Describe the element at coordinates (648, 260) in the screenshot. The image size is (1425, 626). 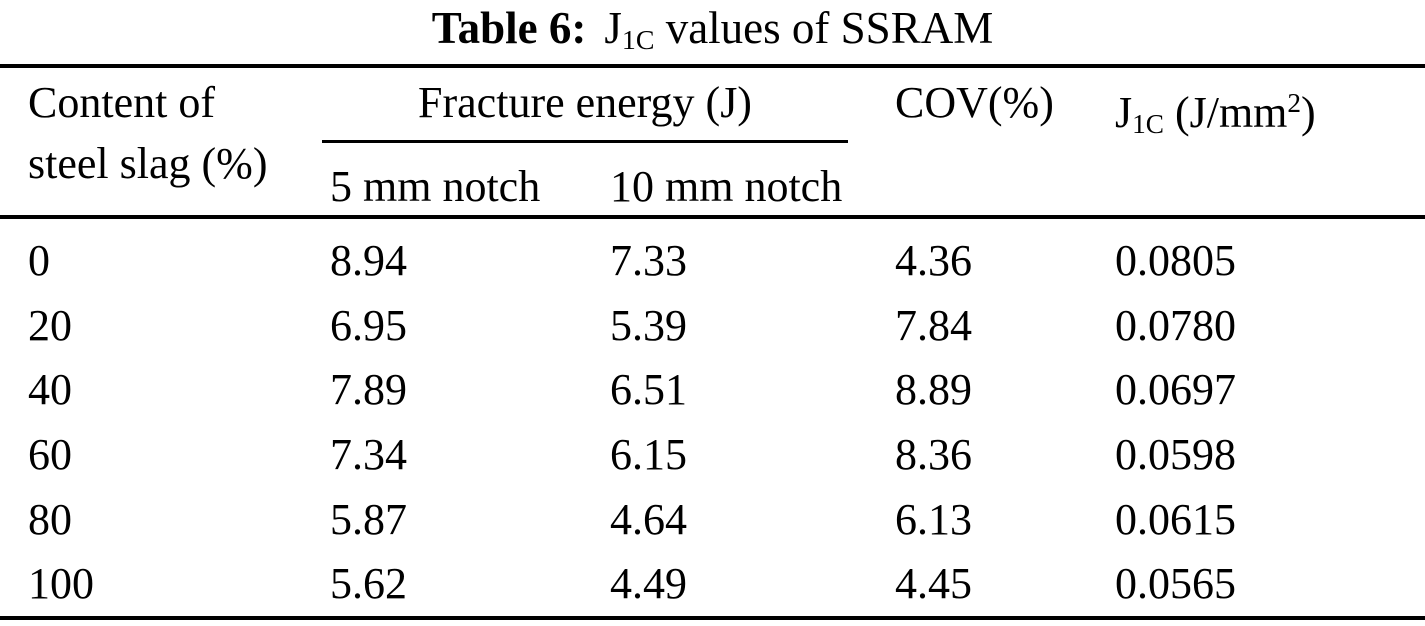
I see `cell-10mm-notch: 7.33` at that location.